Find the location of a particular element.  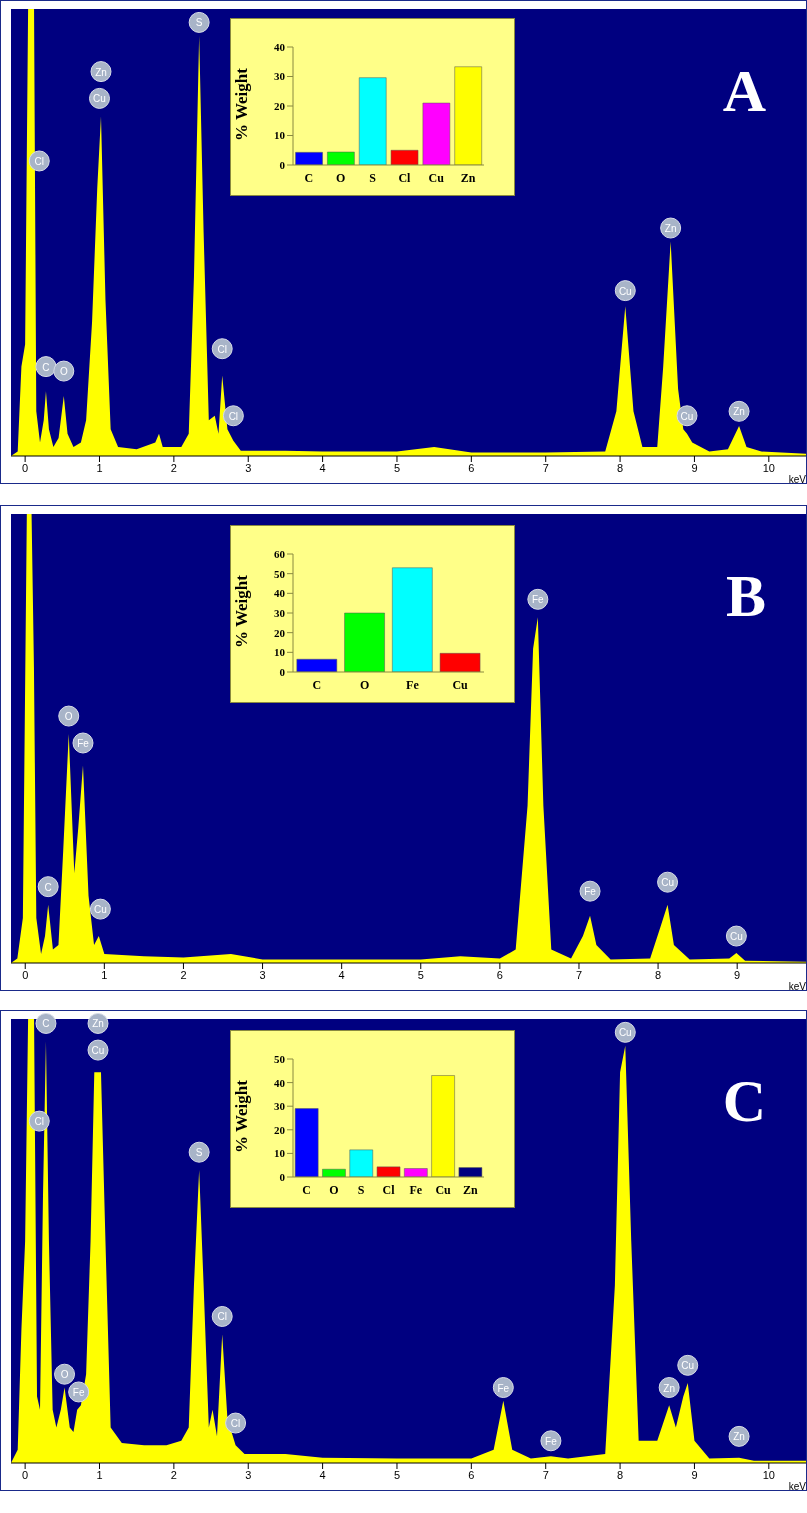

annotation: B is located at coordinates (745, 596).